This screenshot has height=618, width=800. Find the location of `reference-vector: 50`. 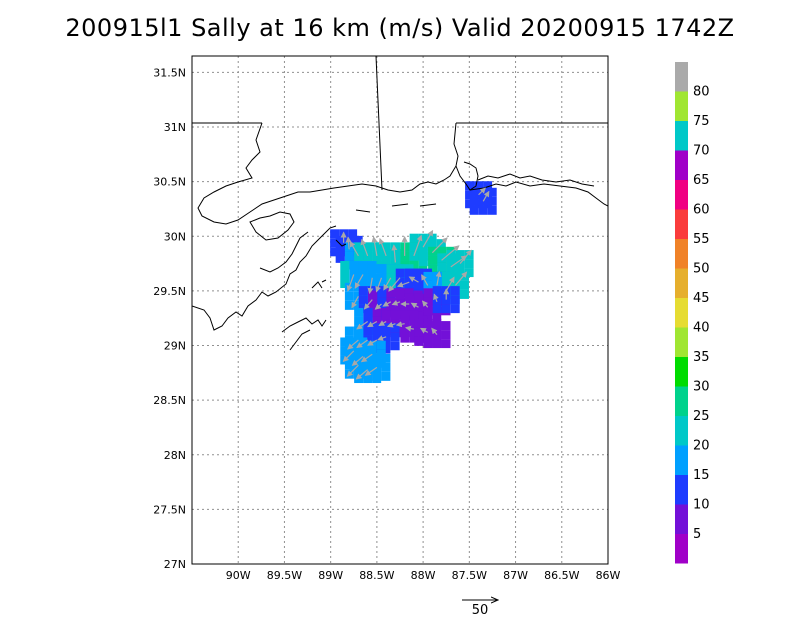

reference-vector: 50 is located at coordinates (480, 609).